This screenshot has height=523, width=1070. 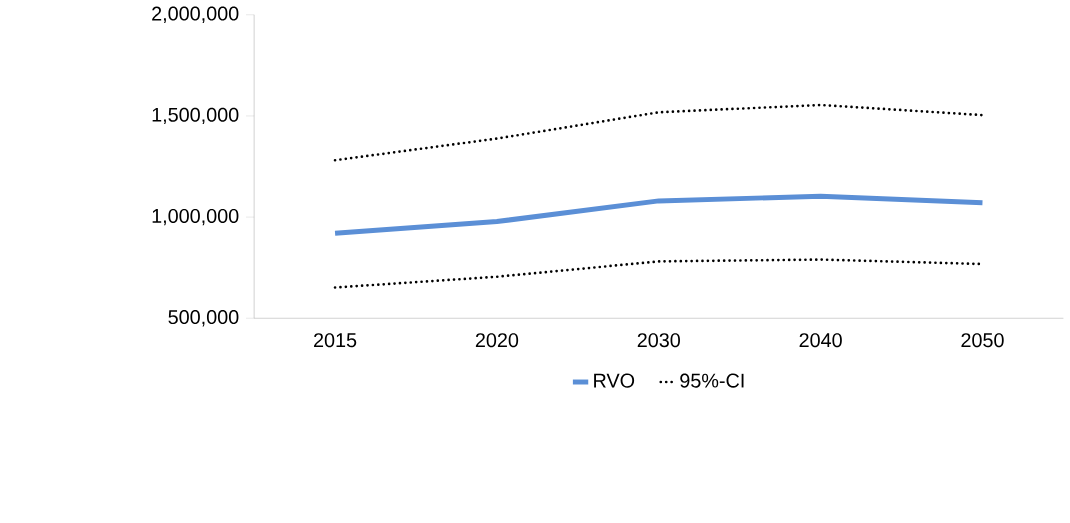 I want to click on x-tick-label: 2050, so click(x=982, y=340).